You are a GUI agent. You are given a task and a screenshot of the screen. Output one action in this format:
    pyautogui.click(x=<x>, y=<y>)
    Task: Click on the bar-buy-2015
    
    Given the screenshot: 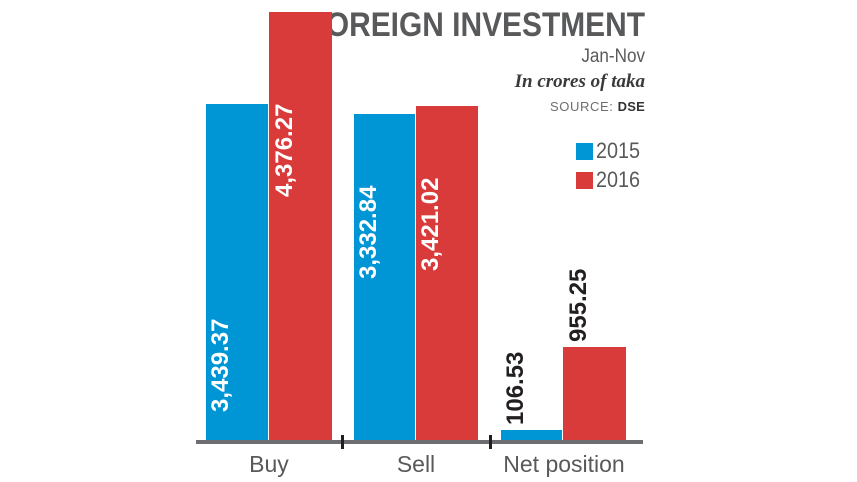 What is the action you would take?
    pyautogui.click(x=237, y=272)
    